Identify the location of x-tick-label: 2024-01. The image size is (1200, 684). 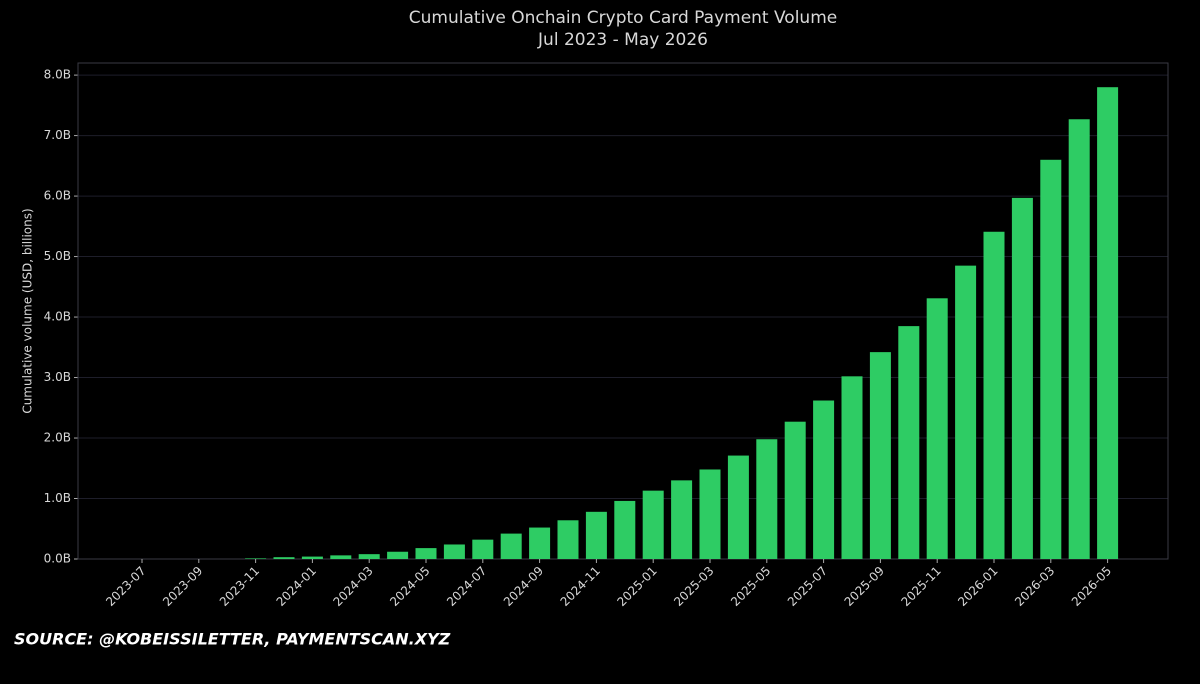
(296, 586).